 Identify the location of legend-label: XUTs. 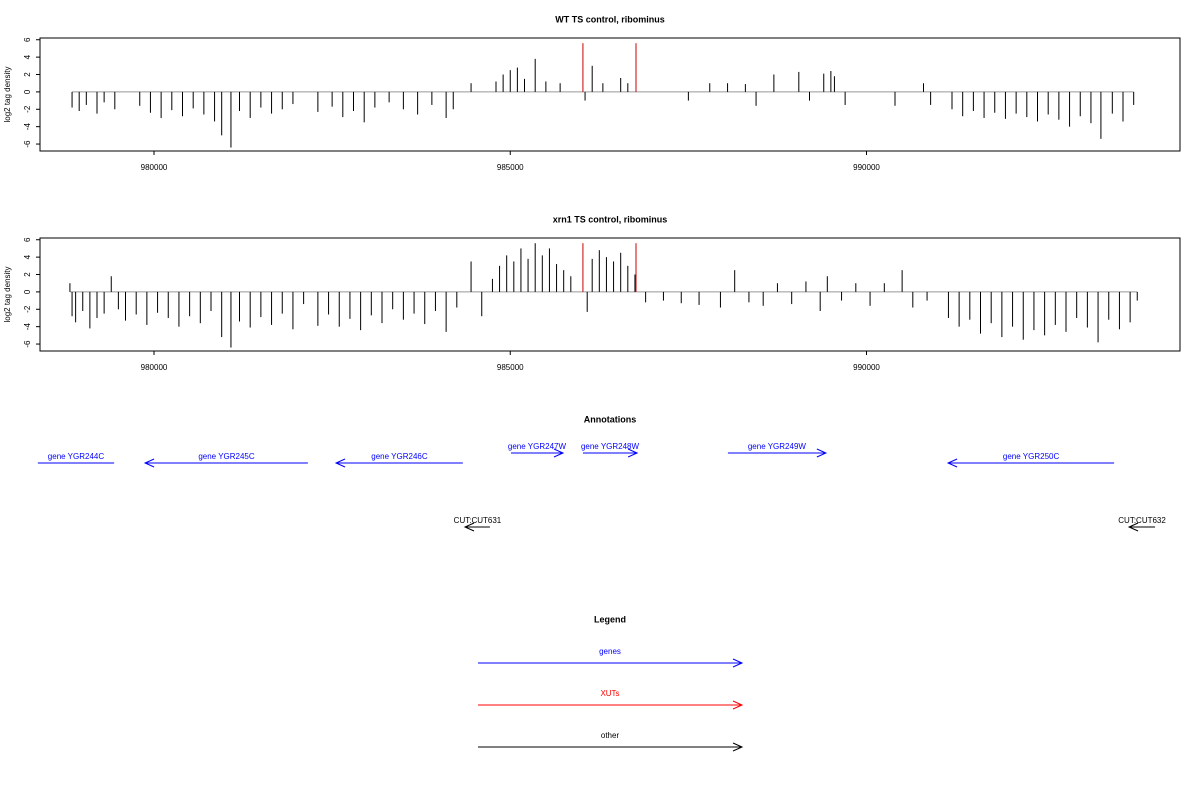
(609, 693).